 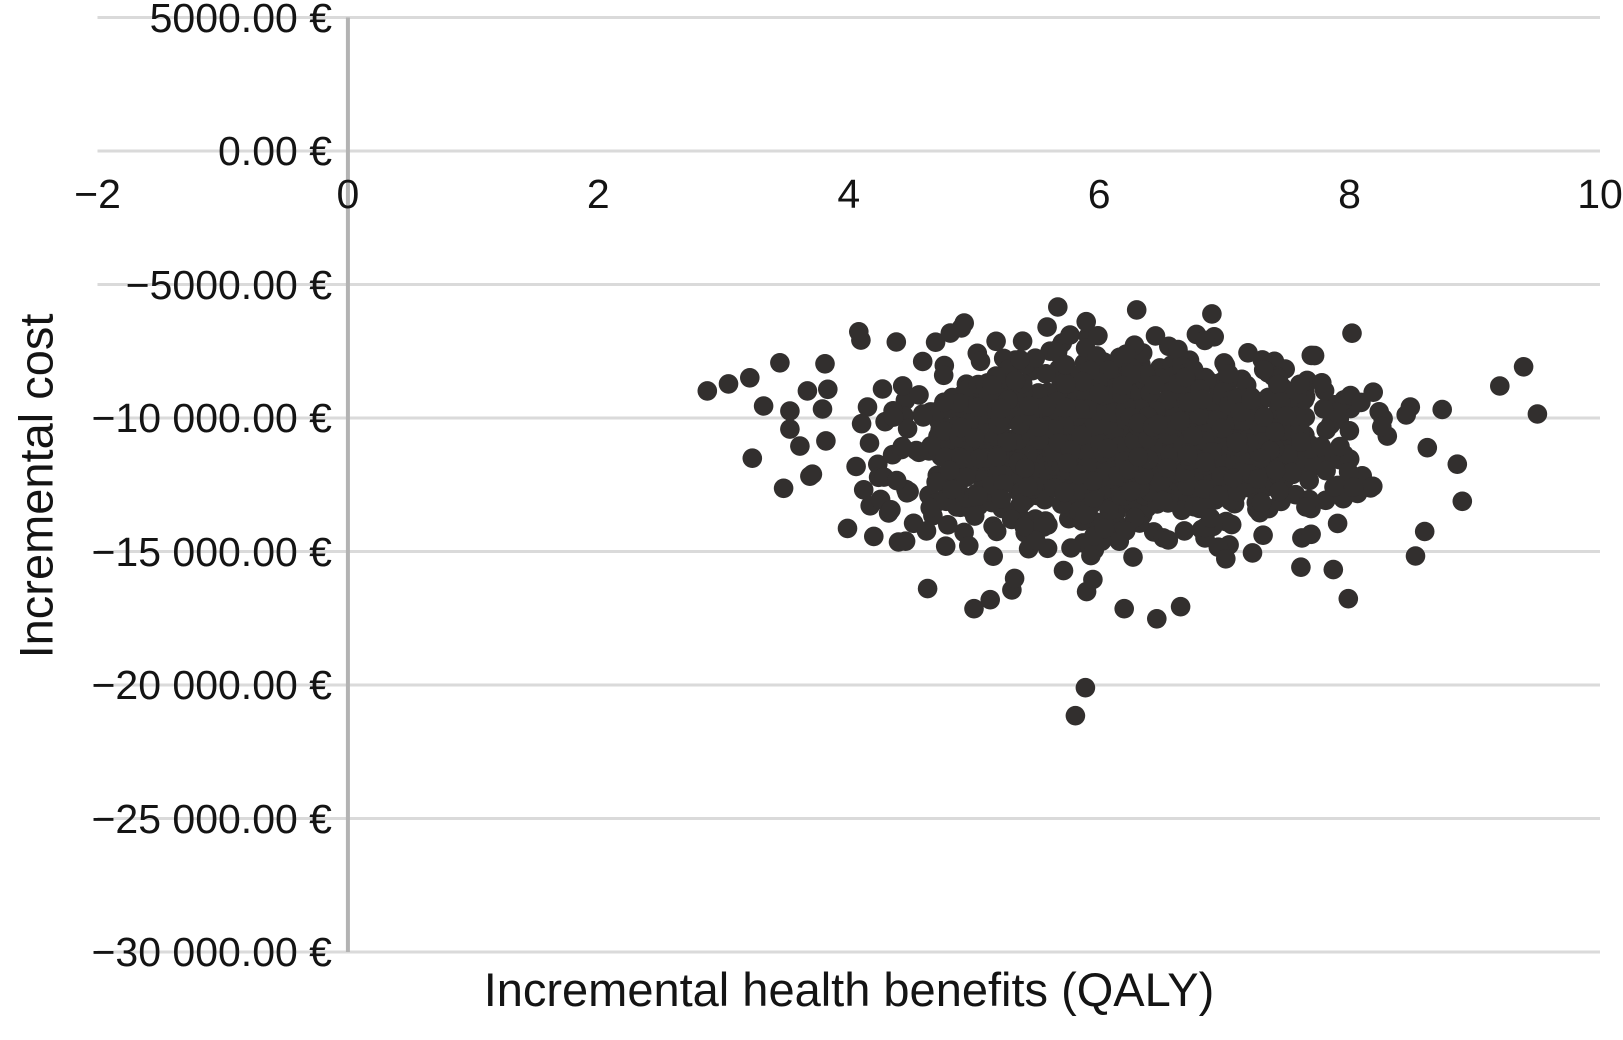 I want to click on y-tick-label: −5000.00 €, so click(x=228, y=284).